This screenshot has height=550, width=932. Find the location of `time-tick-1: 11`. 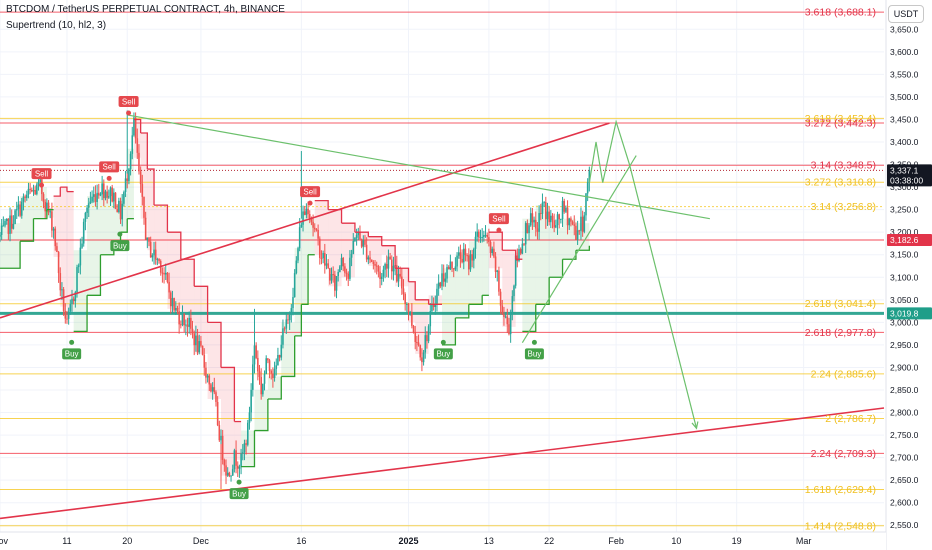

time-tick-1: 11 is located at coordinates (66, 541).